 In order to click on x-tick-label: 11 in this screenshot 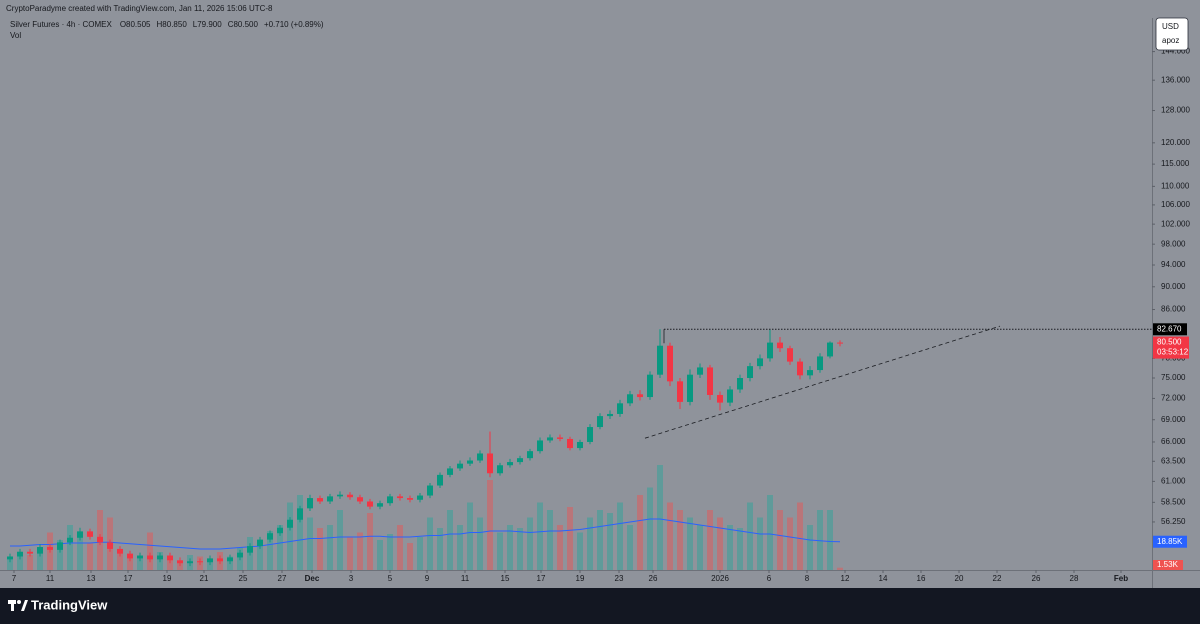, I will do `click(465, 578)`.